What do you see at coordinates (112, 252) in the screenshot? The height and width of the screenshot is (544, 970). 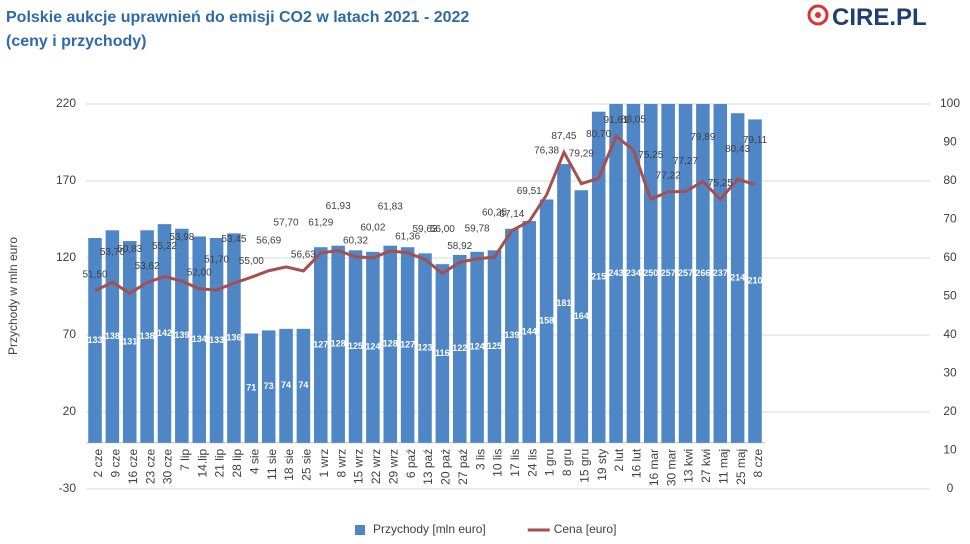 I see `line-label: 53,70` at bounding box center [112, 252].